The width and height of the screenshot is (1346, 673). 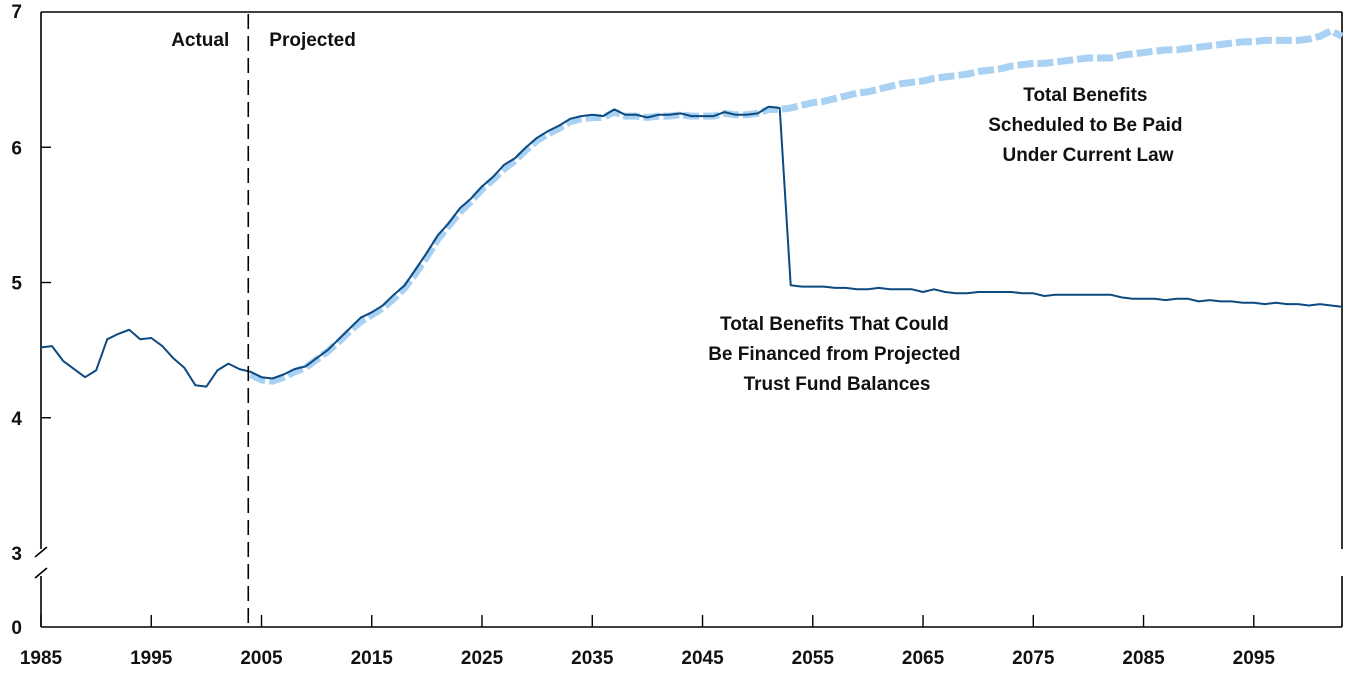 What do you see at coordinates (834, 324) in the screenshot?
I see `financed-annotation-line: Total Benefits That Could` at bounding box center [834, 324].